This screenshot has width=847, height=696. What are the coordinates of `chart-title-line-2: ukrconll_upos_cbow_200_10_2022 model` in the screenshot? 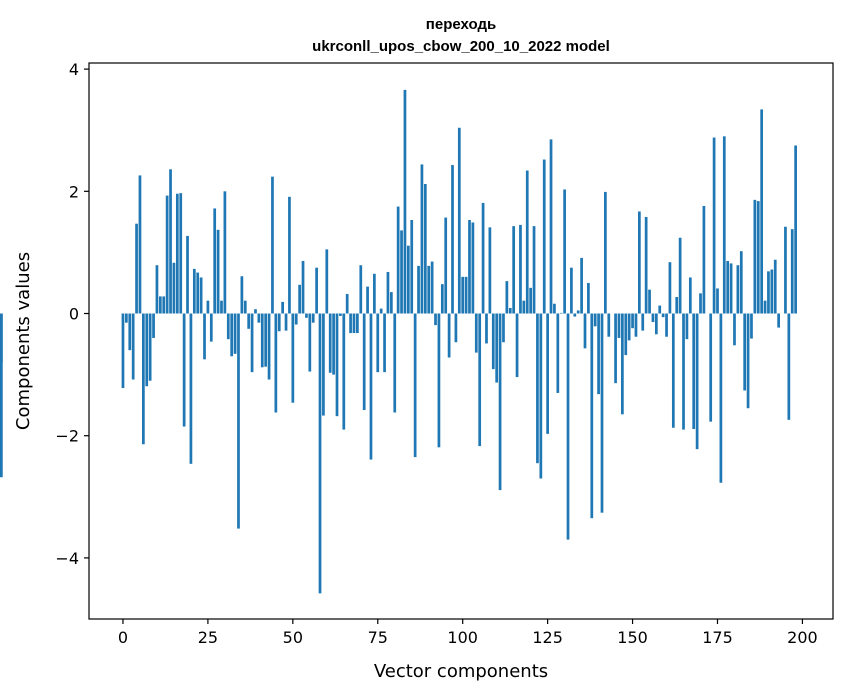 It's located at (461, 46).